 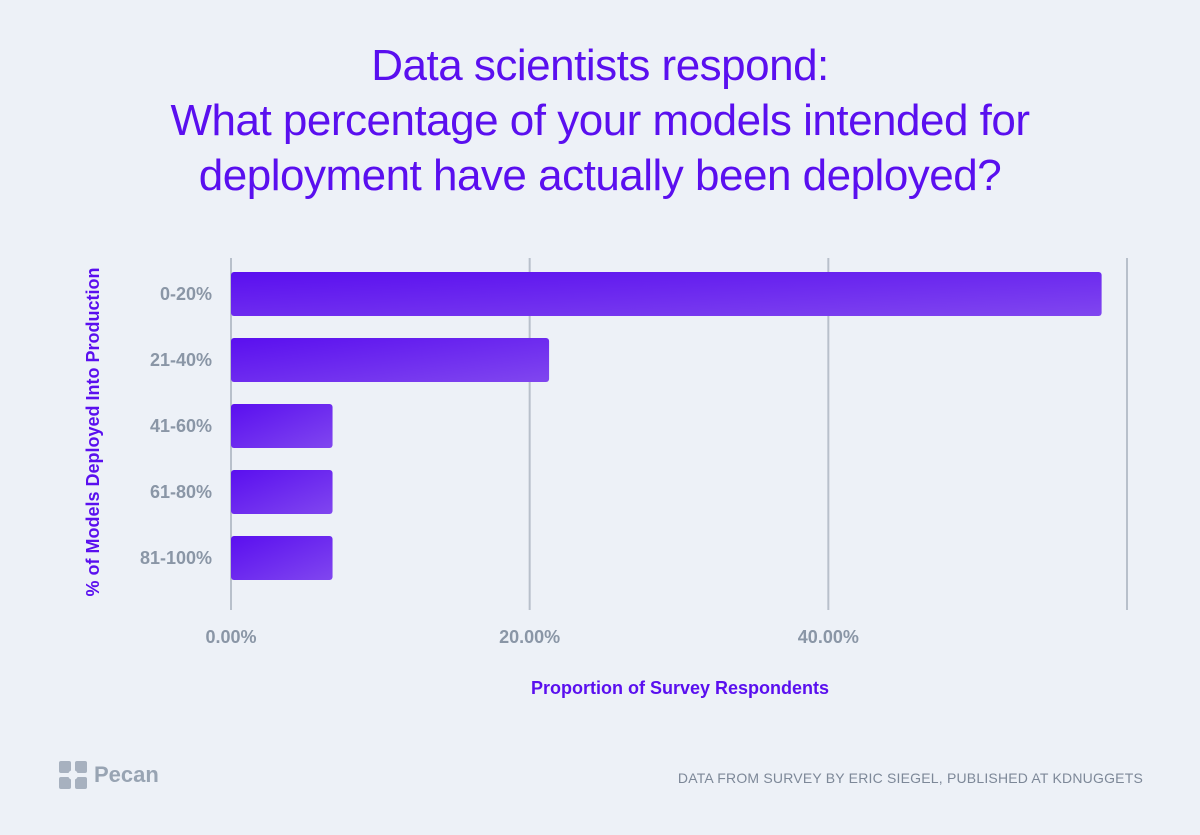 I want to click on x-tick-label: 0.00%, so click(x=230, y=637).